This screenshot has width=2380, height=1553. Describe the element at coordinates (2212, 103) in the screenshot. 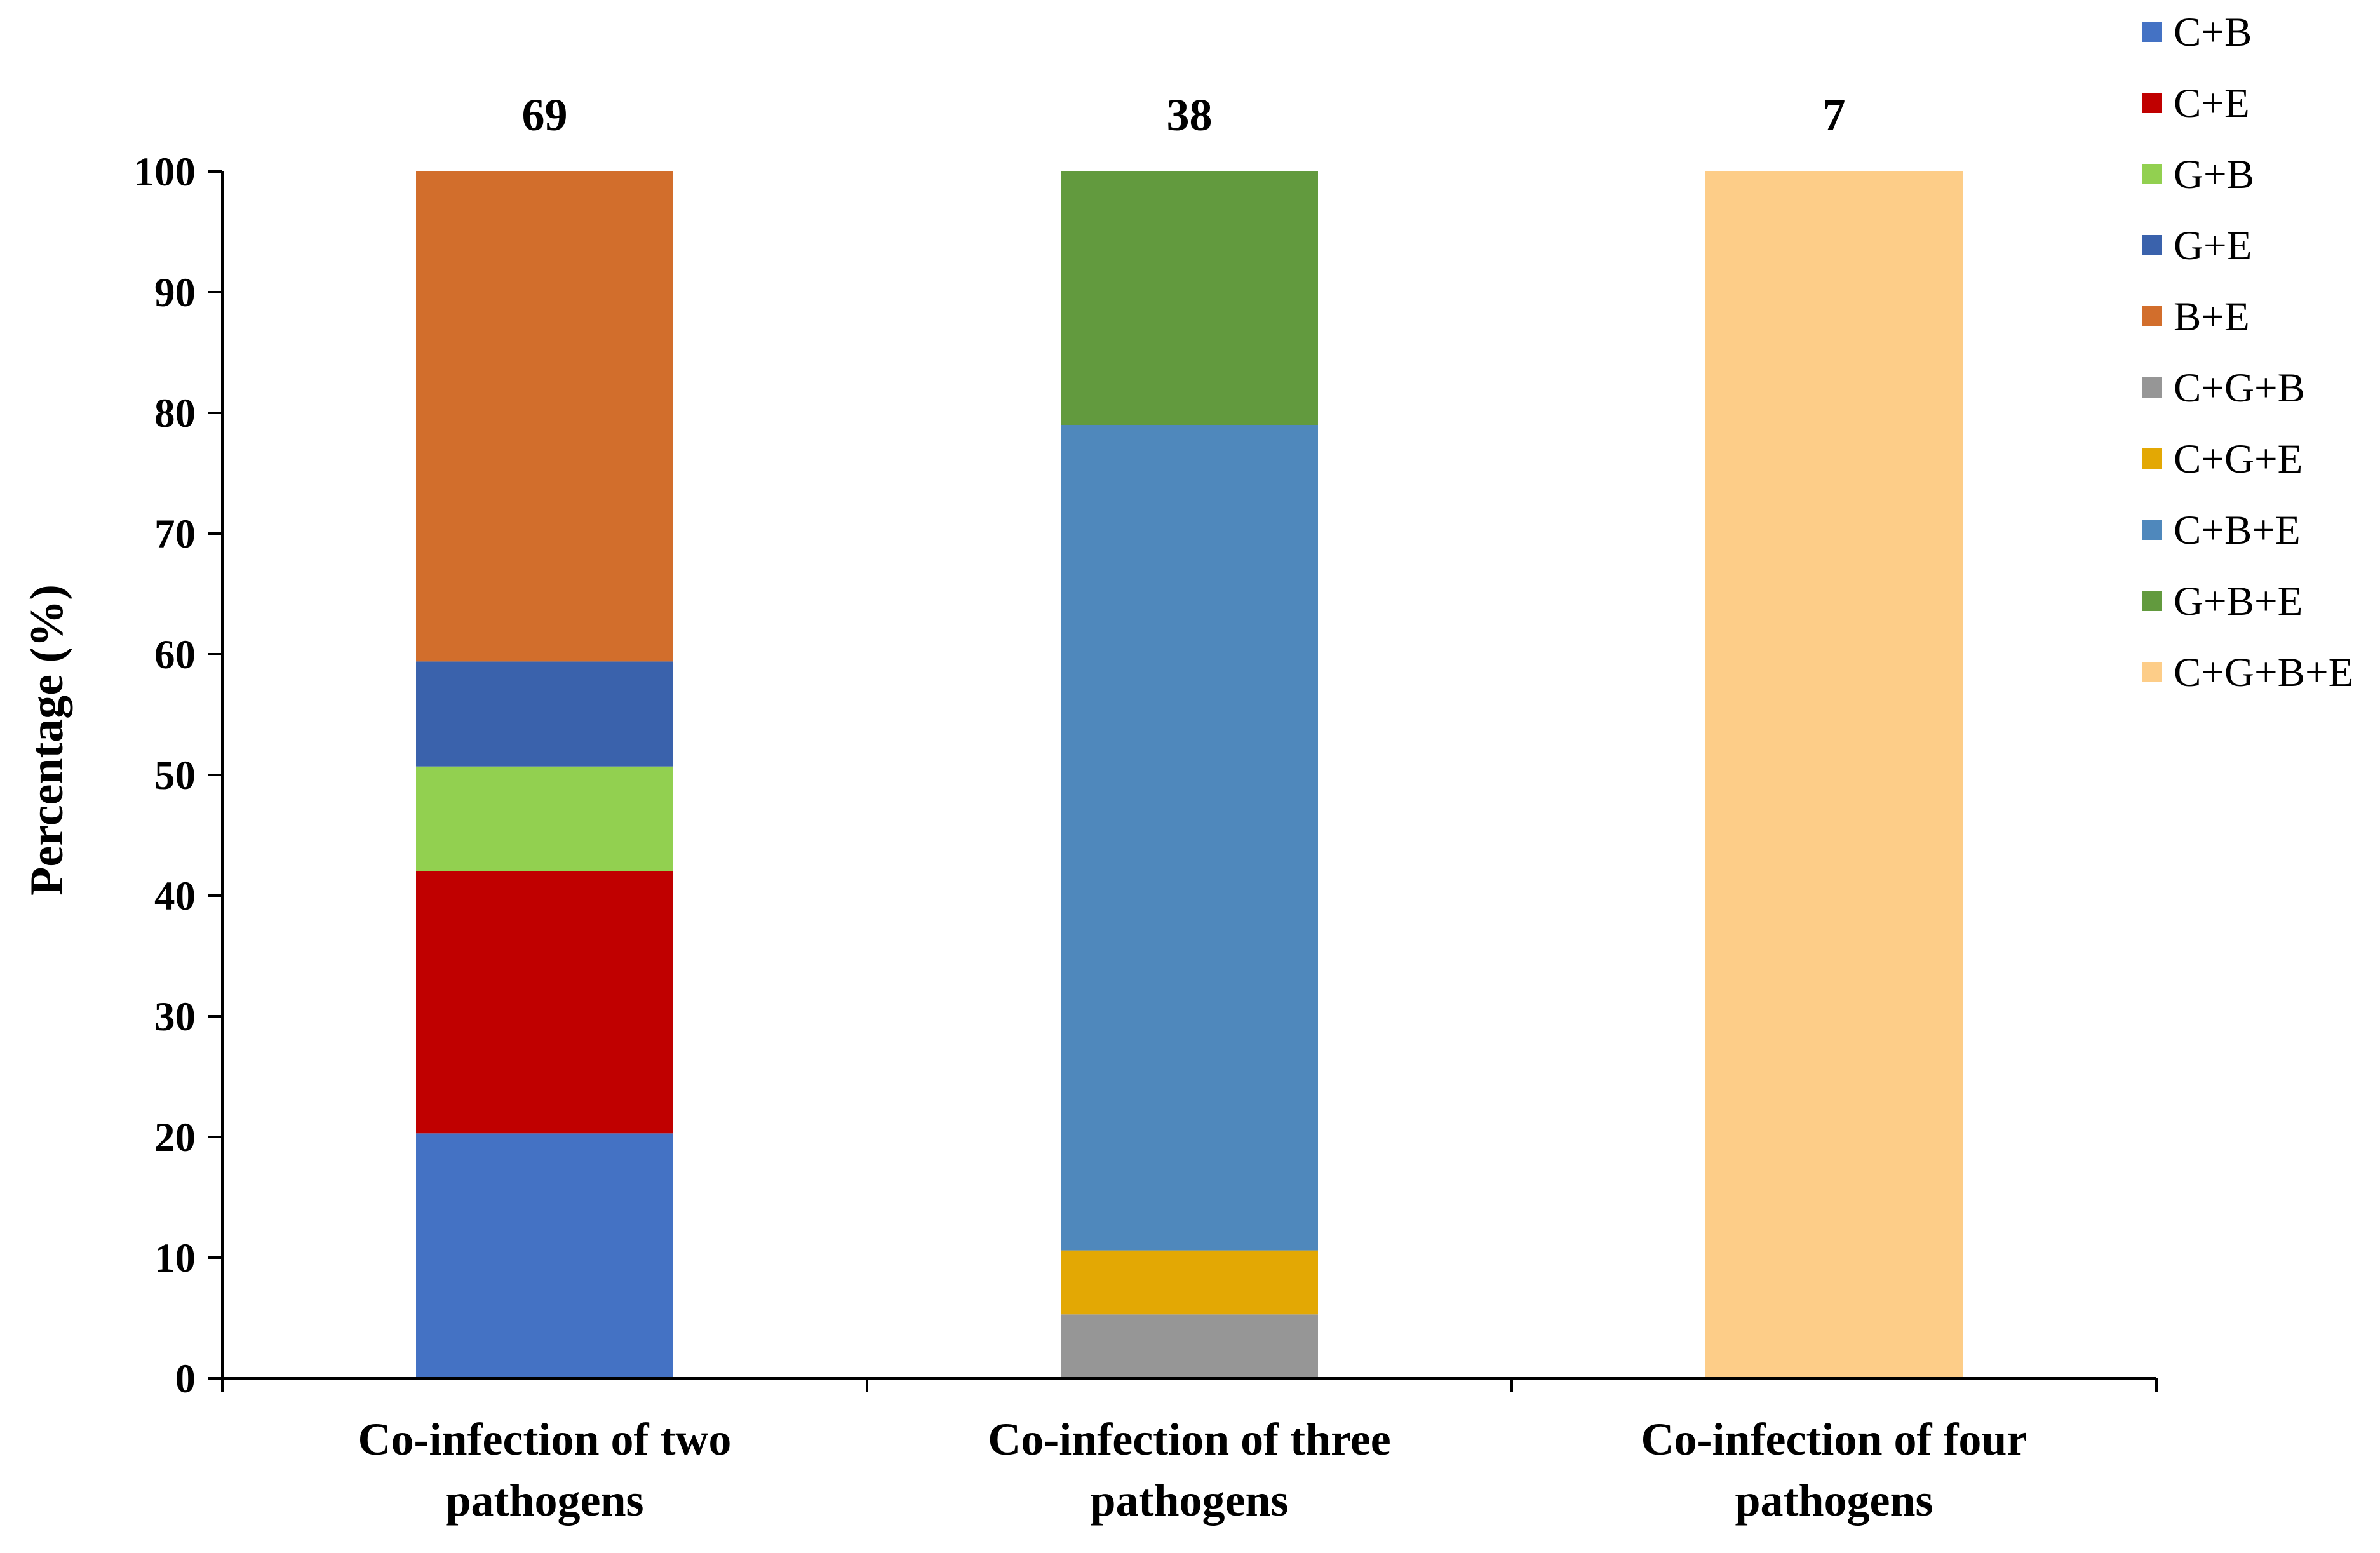

I see `legend-label-c-e: C+E` at that location.